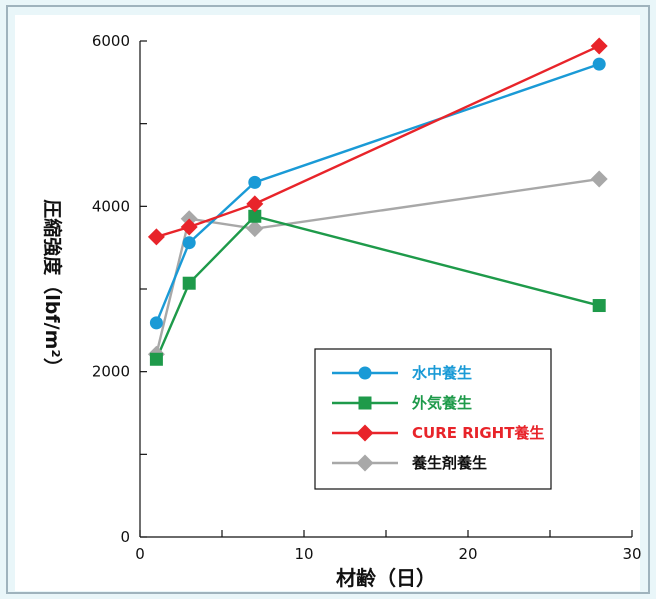  What do you see at coordinates (303, 554) in the screenshot?
I see `x-tick-label: 10` at bounding box center [303, 554].